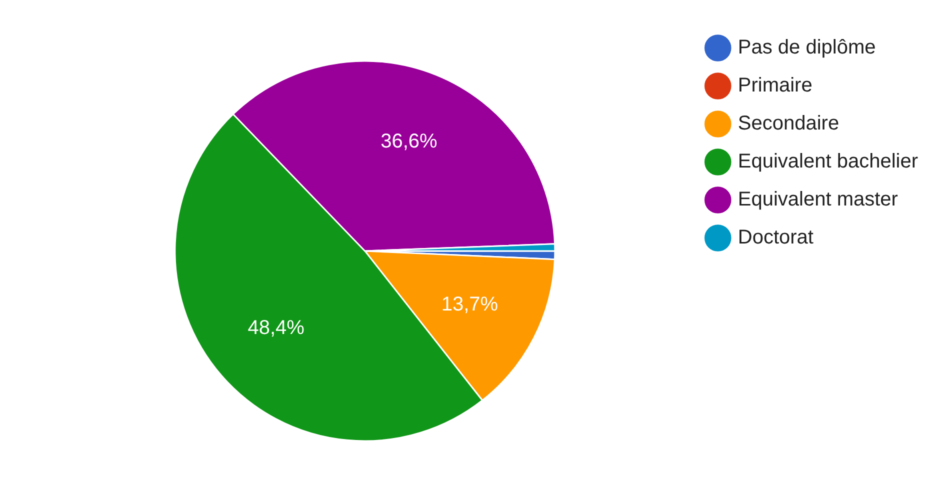 This screenshot has width=948, height=502. I want to click on legend-label: Equivalent bachelier, so click(828, 161).